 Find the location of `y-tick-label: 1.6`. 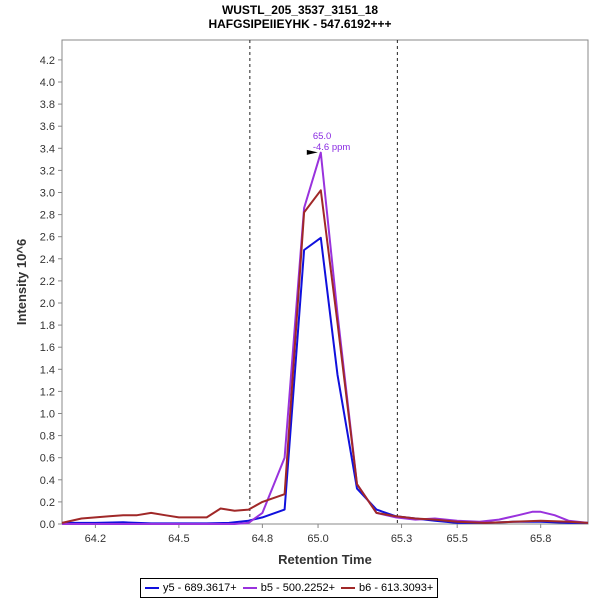

y-tick-label: 1.6 is located at coordinates (47, 348).